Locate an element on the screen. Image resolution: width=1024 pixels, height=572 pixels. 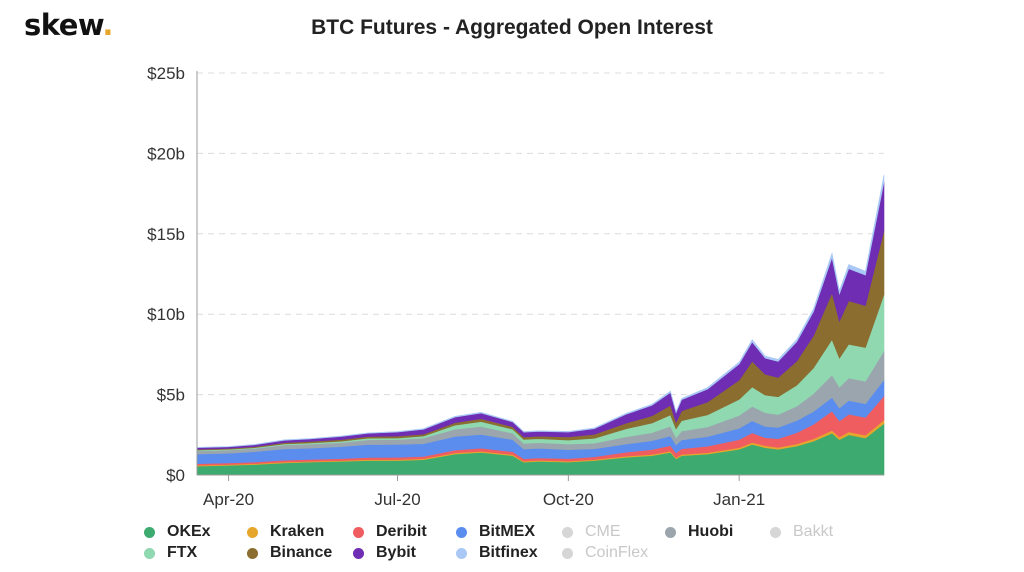
legend-item-bitfinex: Bitfinex is located at coordinates (509, 553).